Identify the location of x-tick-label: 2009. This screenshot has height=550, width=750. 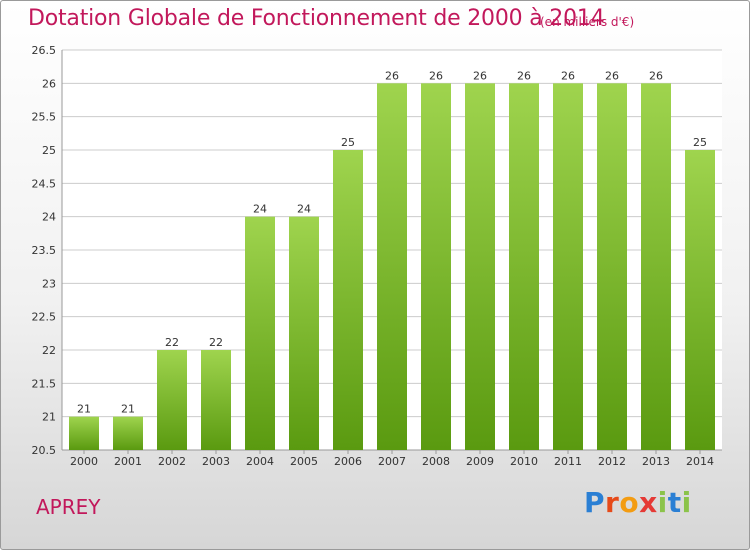
(480, 461).